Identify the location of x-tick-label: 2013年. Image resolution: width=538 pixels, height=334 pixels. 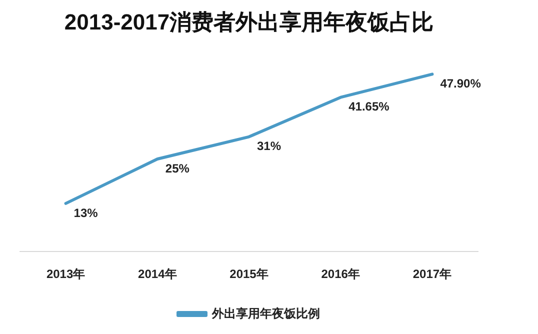
(66, 274).